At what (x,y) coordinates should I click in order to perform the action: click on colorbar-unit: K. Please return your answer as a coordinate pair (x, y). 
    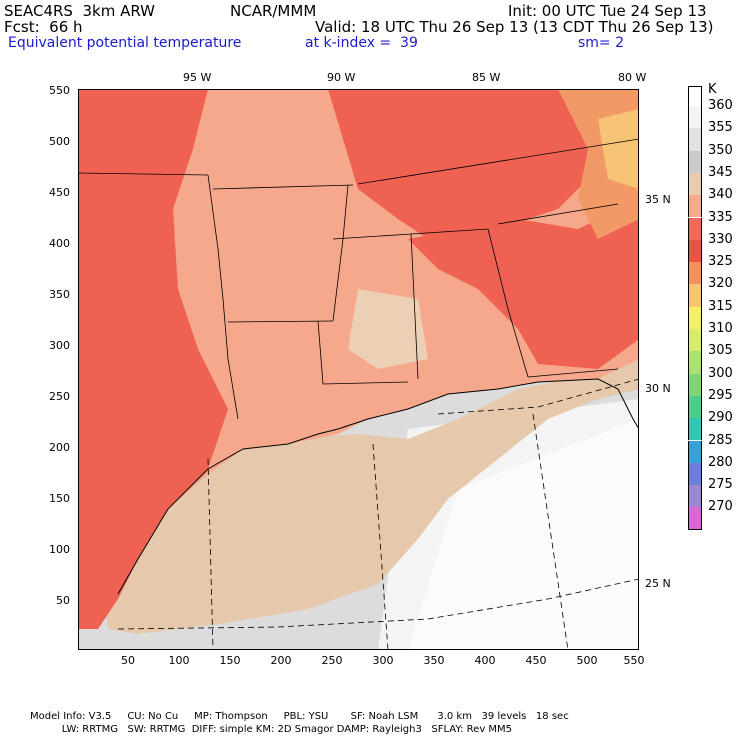
    Looking at the image, I should click on (712, 89).